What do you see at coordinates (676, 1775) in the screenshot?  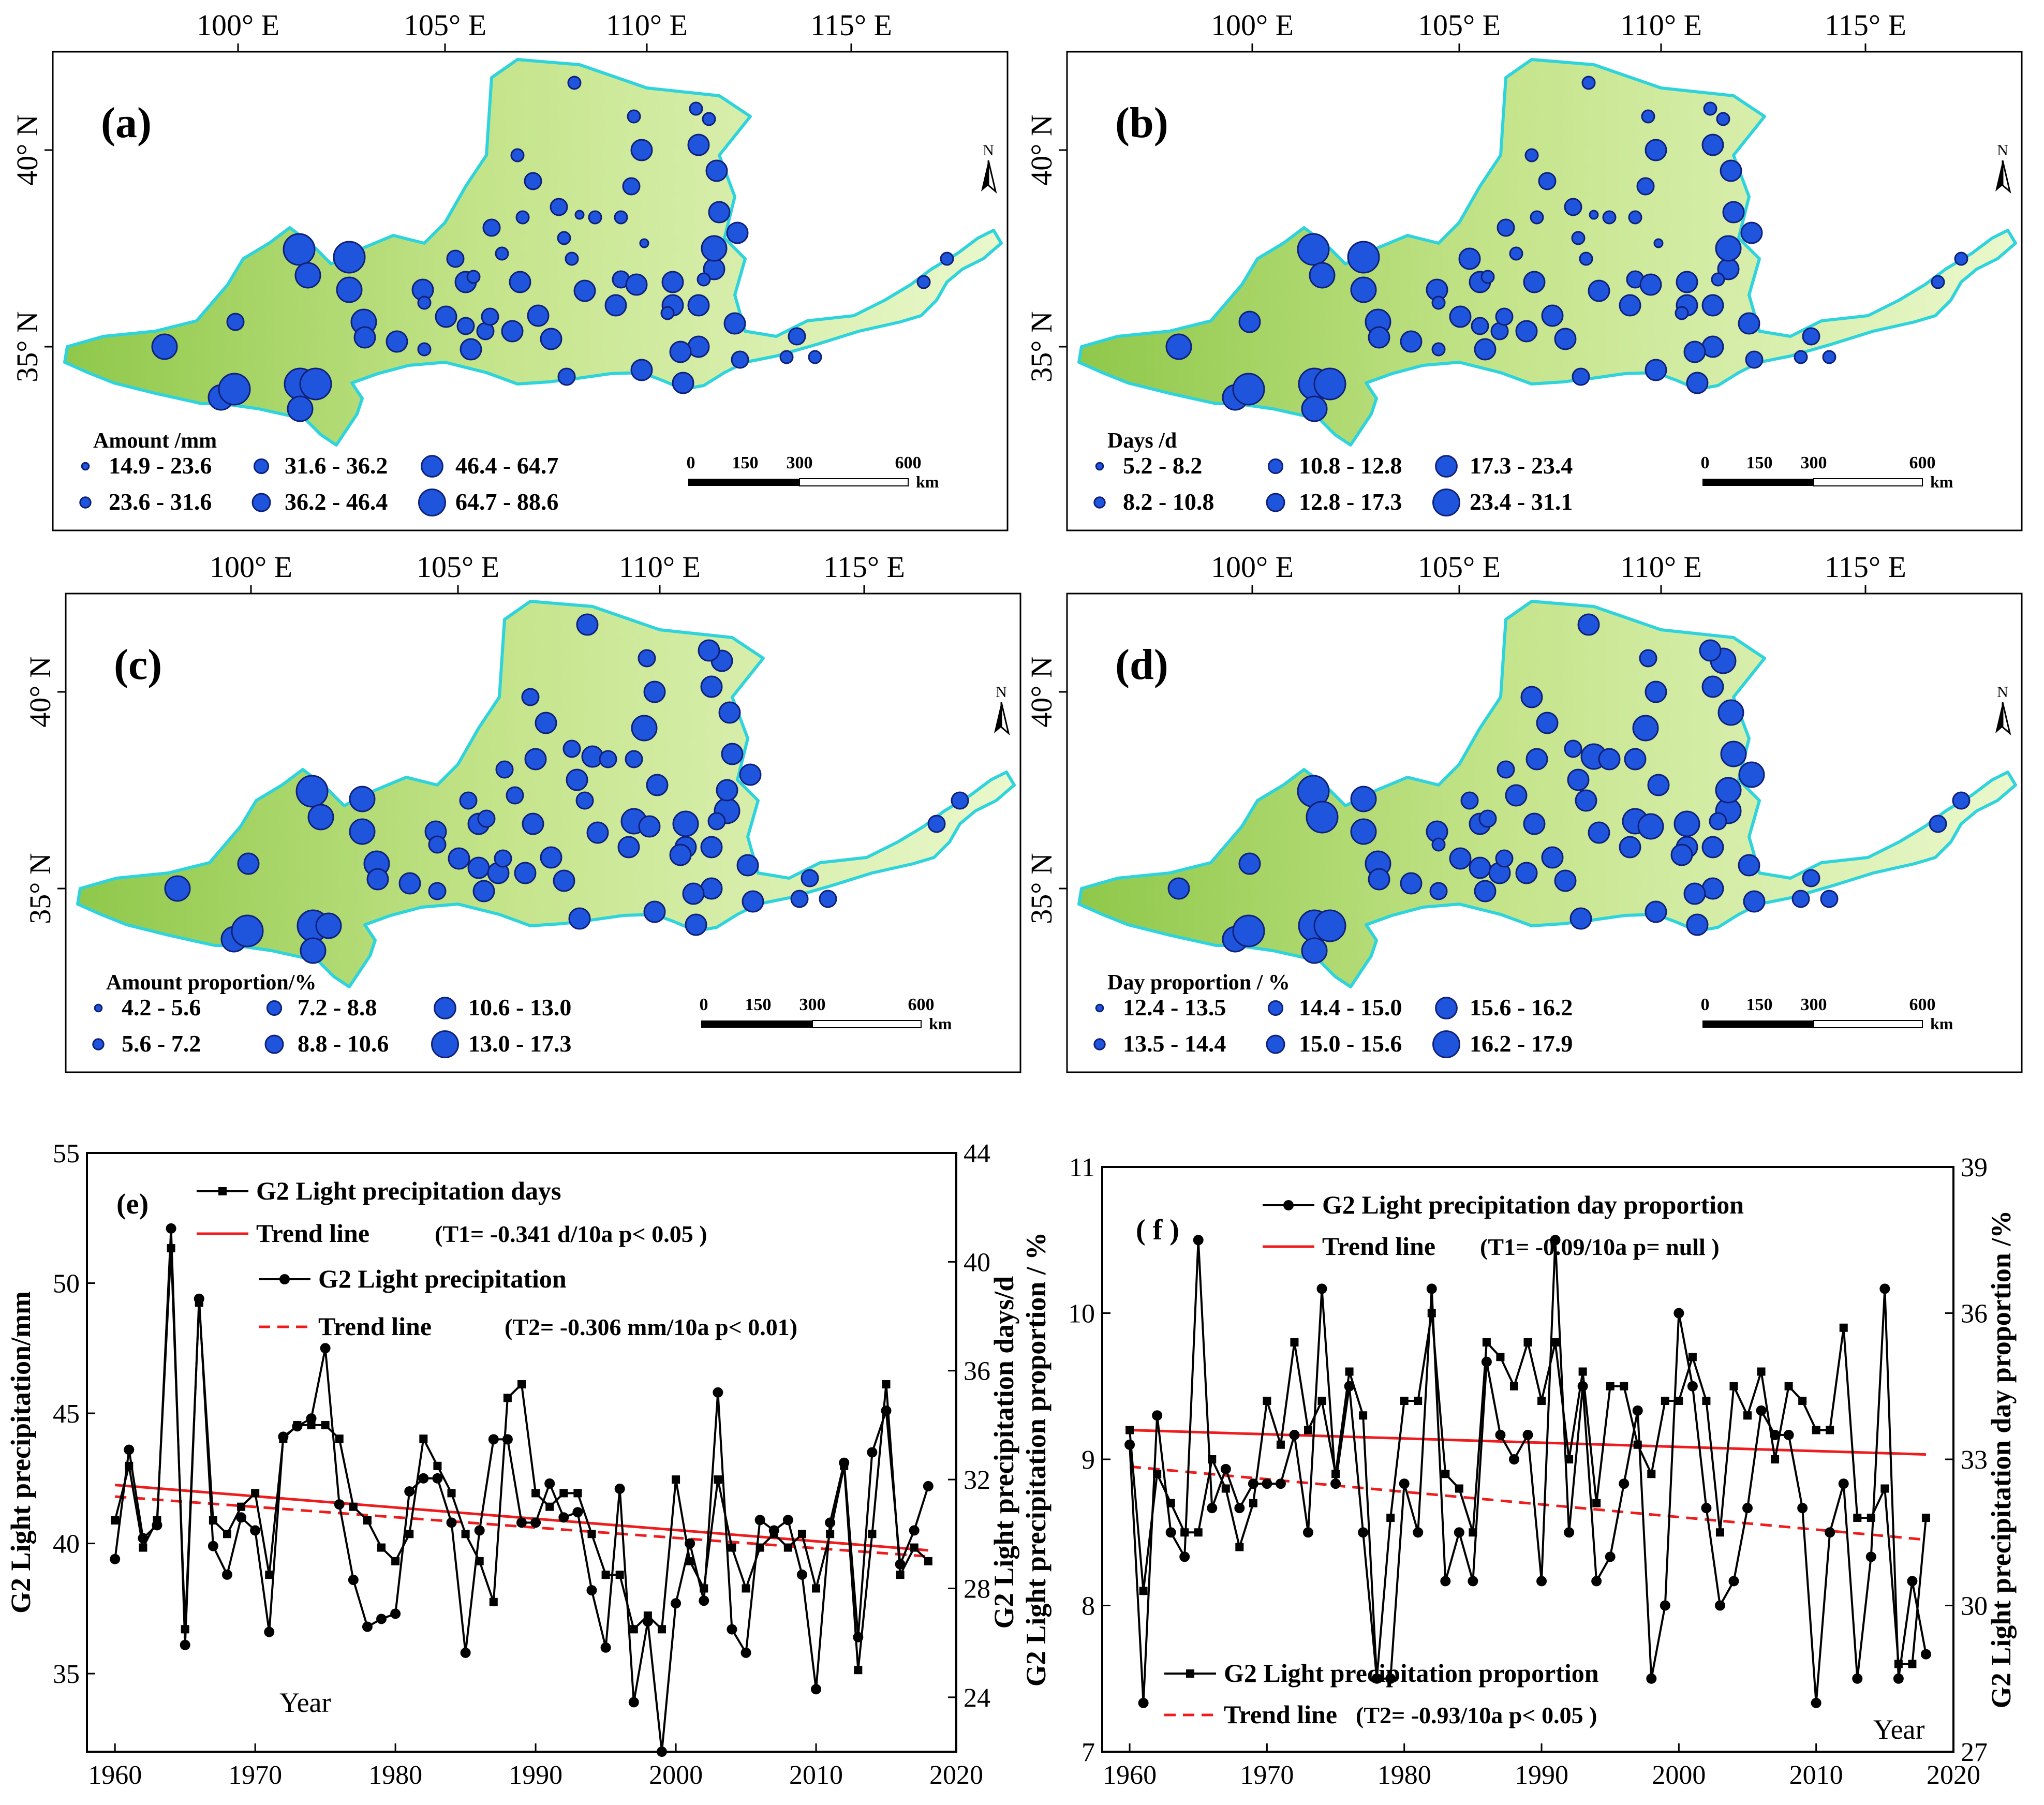 I see `x-tick-label: 2000` at bounding box center [676, 1775].